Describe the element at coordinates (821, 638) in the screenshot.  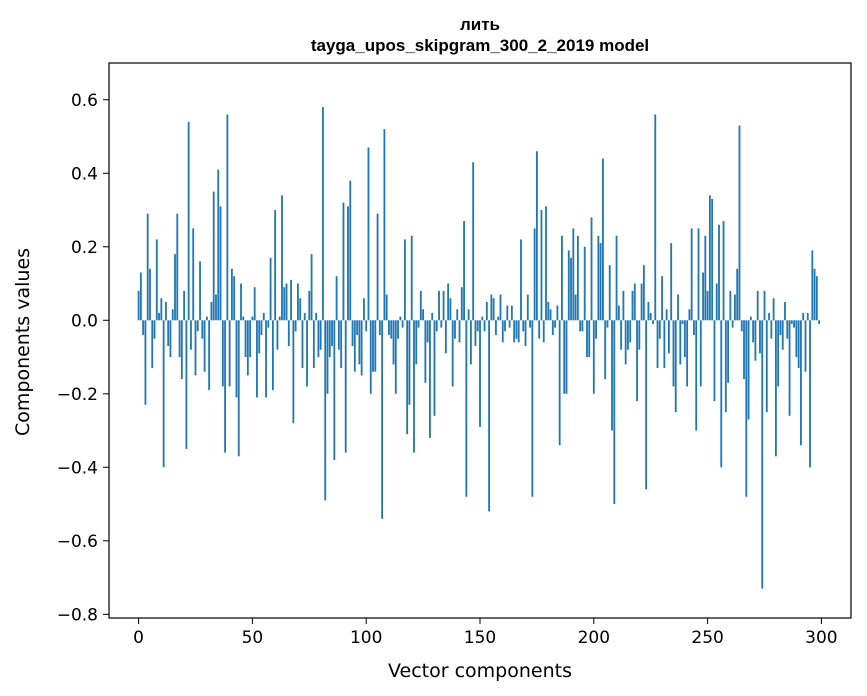
I see `x-tick-label-300: 300` at that location.